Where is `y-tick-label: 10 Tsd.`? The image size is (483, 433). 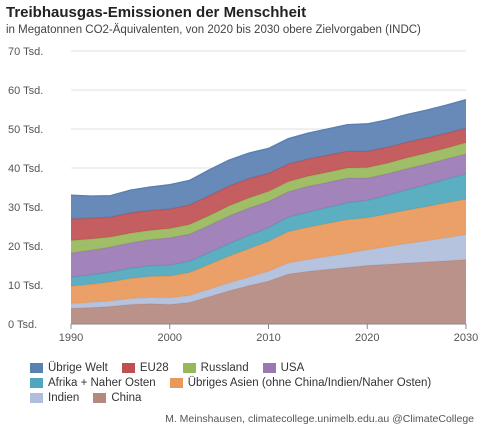
y-tick-label: 10 Tsd. is located at coordinates (25, 286).